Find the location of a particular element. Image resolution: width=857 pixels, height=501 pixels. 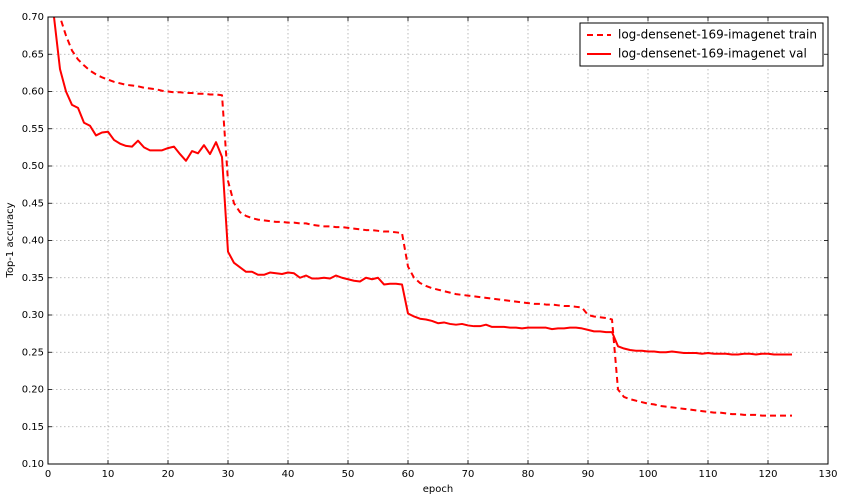

x-tick-label: 70 is located at coordinates (468, 474).